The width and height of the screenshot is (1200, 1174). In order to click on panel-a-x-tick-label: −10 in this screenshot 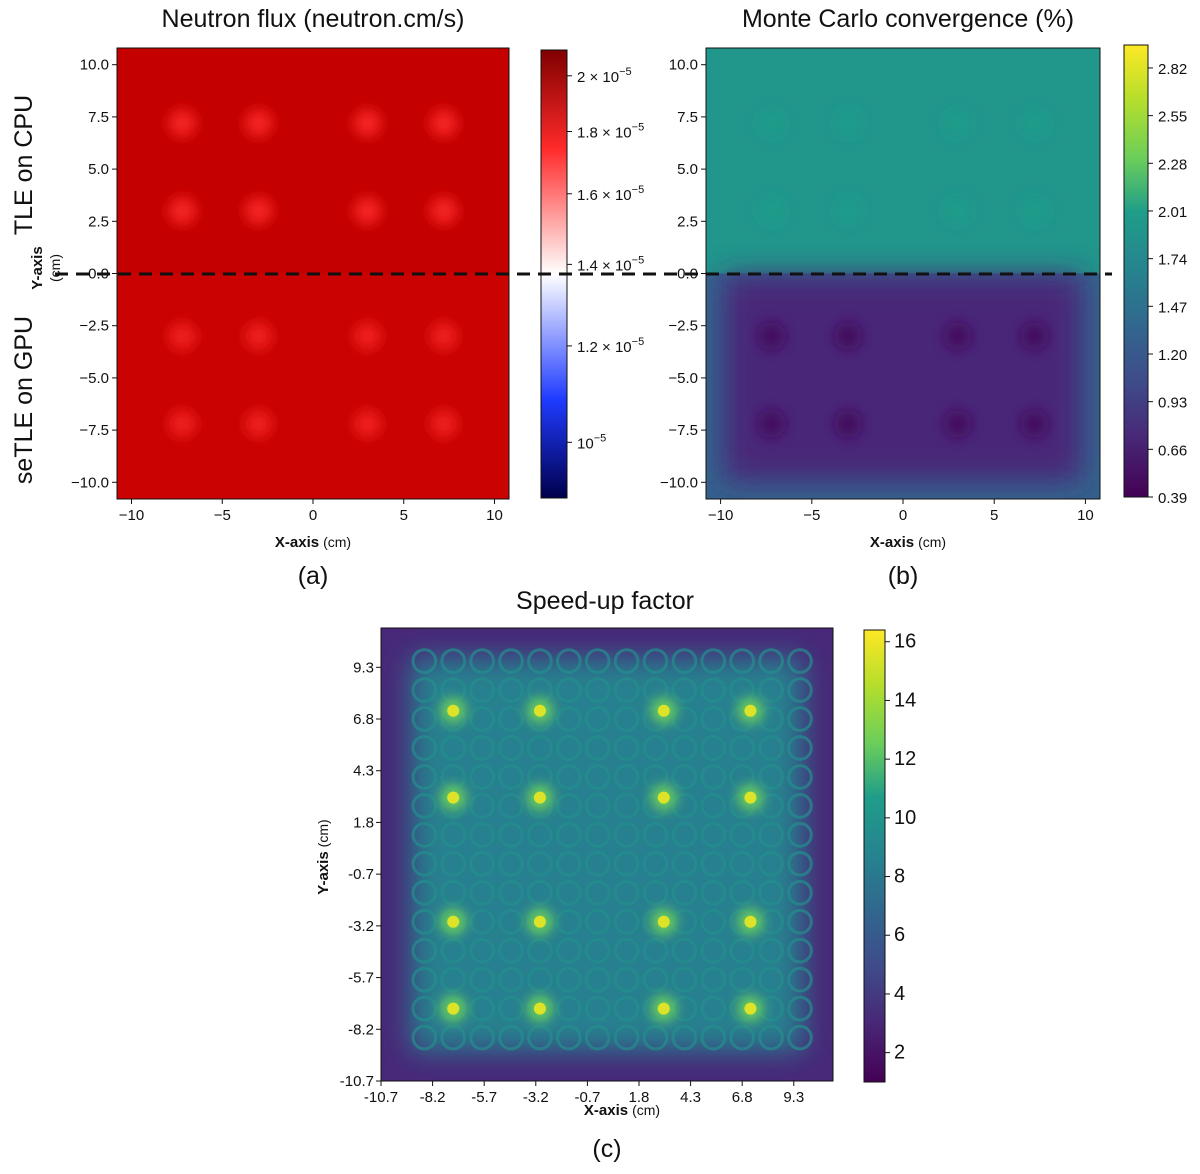, I will do `click(131, 515)`.